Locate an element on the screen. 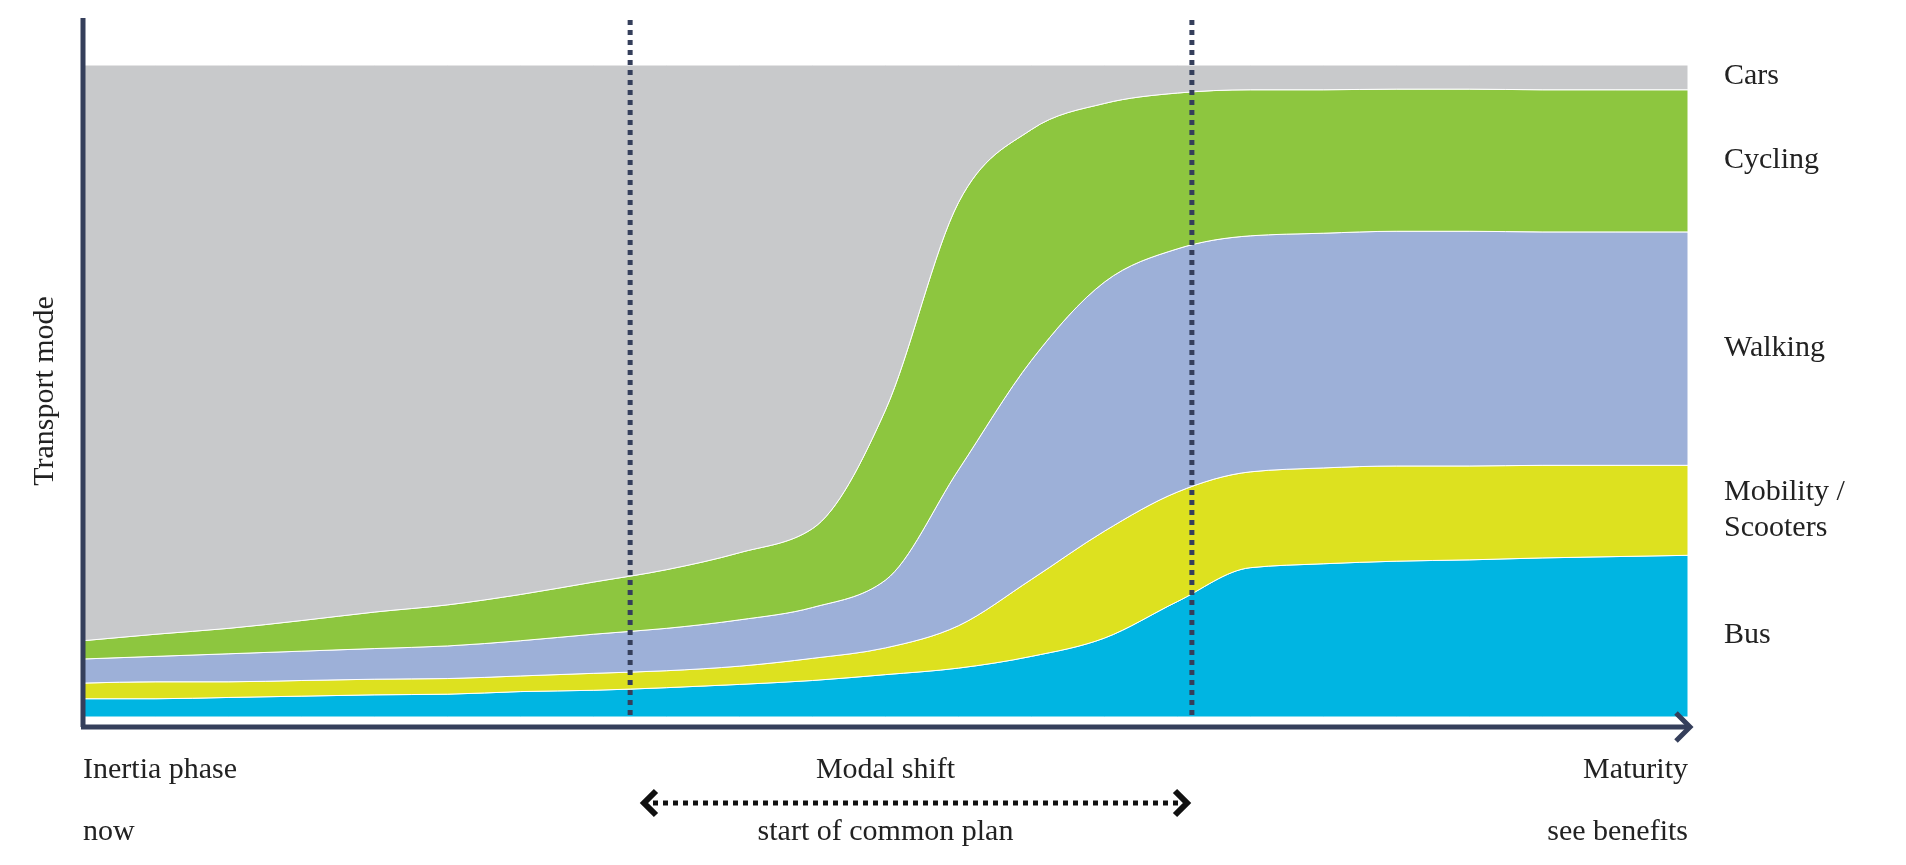  text: now is located at coordinates (109, 829).